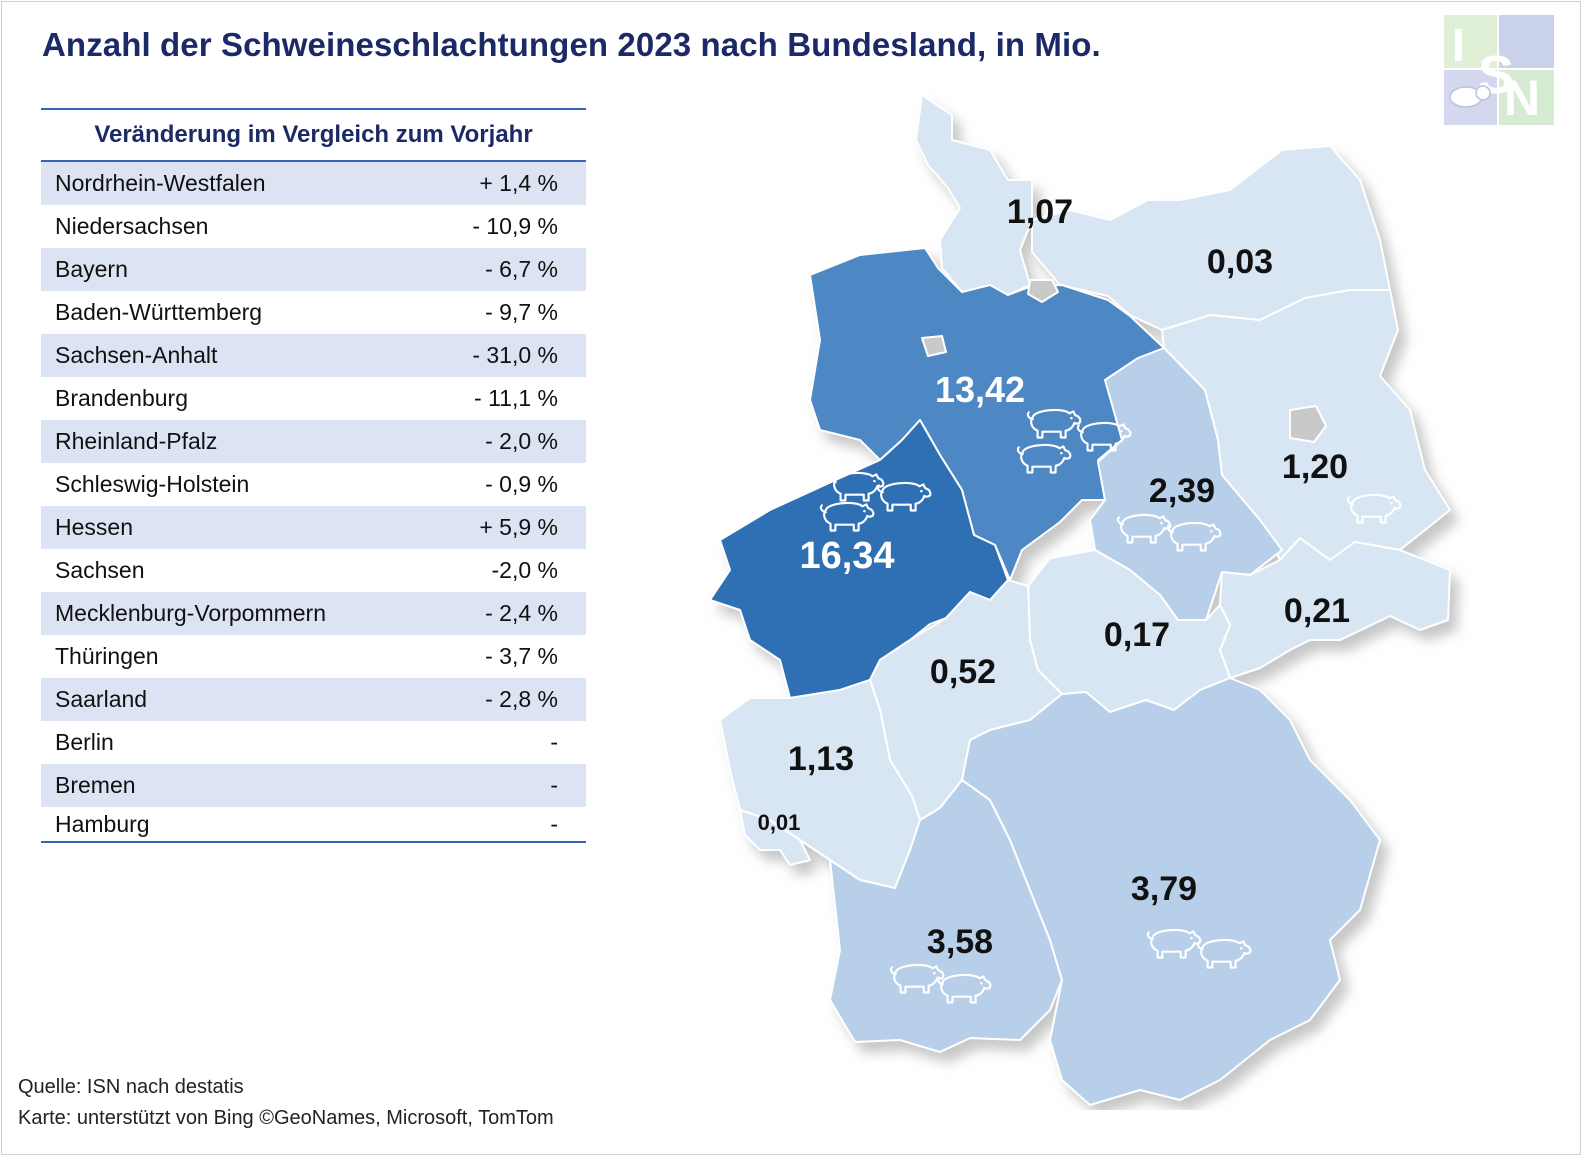 The width and height of the screenshot is (1584, 1158). I want to click on table-row: Nordrhein-Westfalen + 1,4 %, so click(313, 183).